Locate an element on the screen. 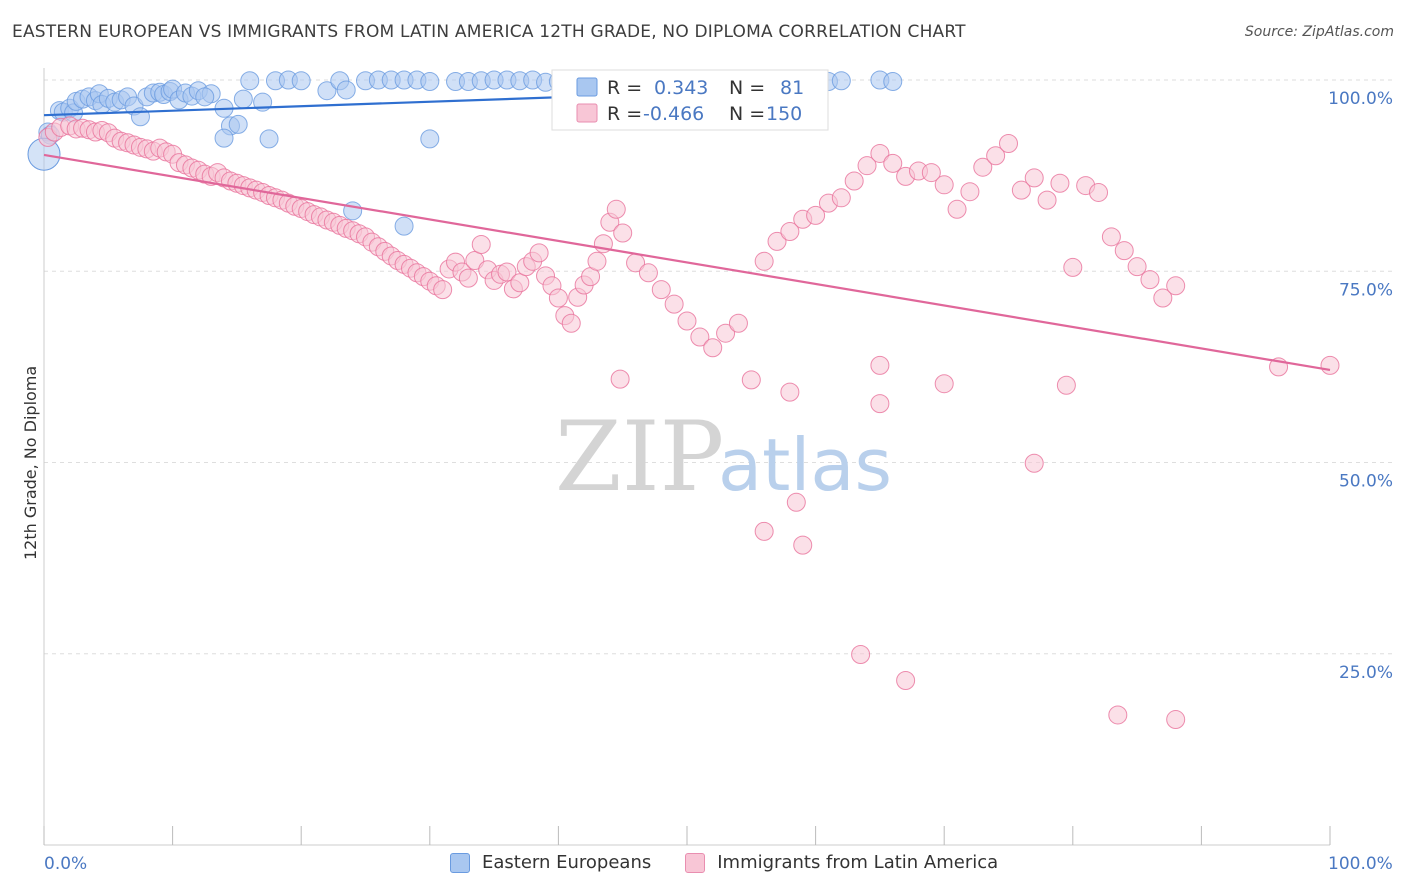 The height and width of the screenshot is (892, 1406). legend-label-latin-america: Immigrants from Latin America is located at coordinates (858, 862).